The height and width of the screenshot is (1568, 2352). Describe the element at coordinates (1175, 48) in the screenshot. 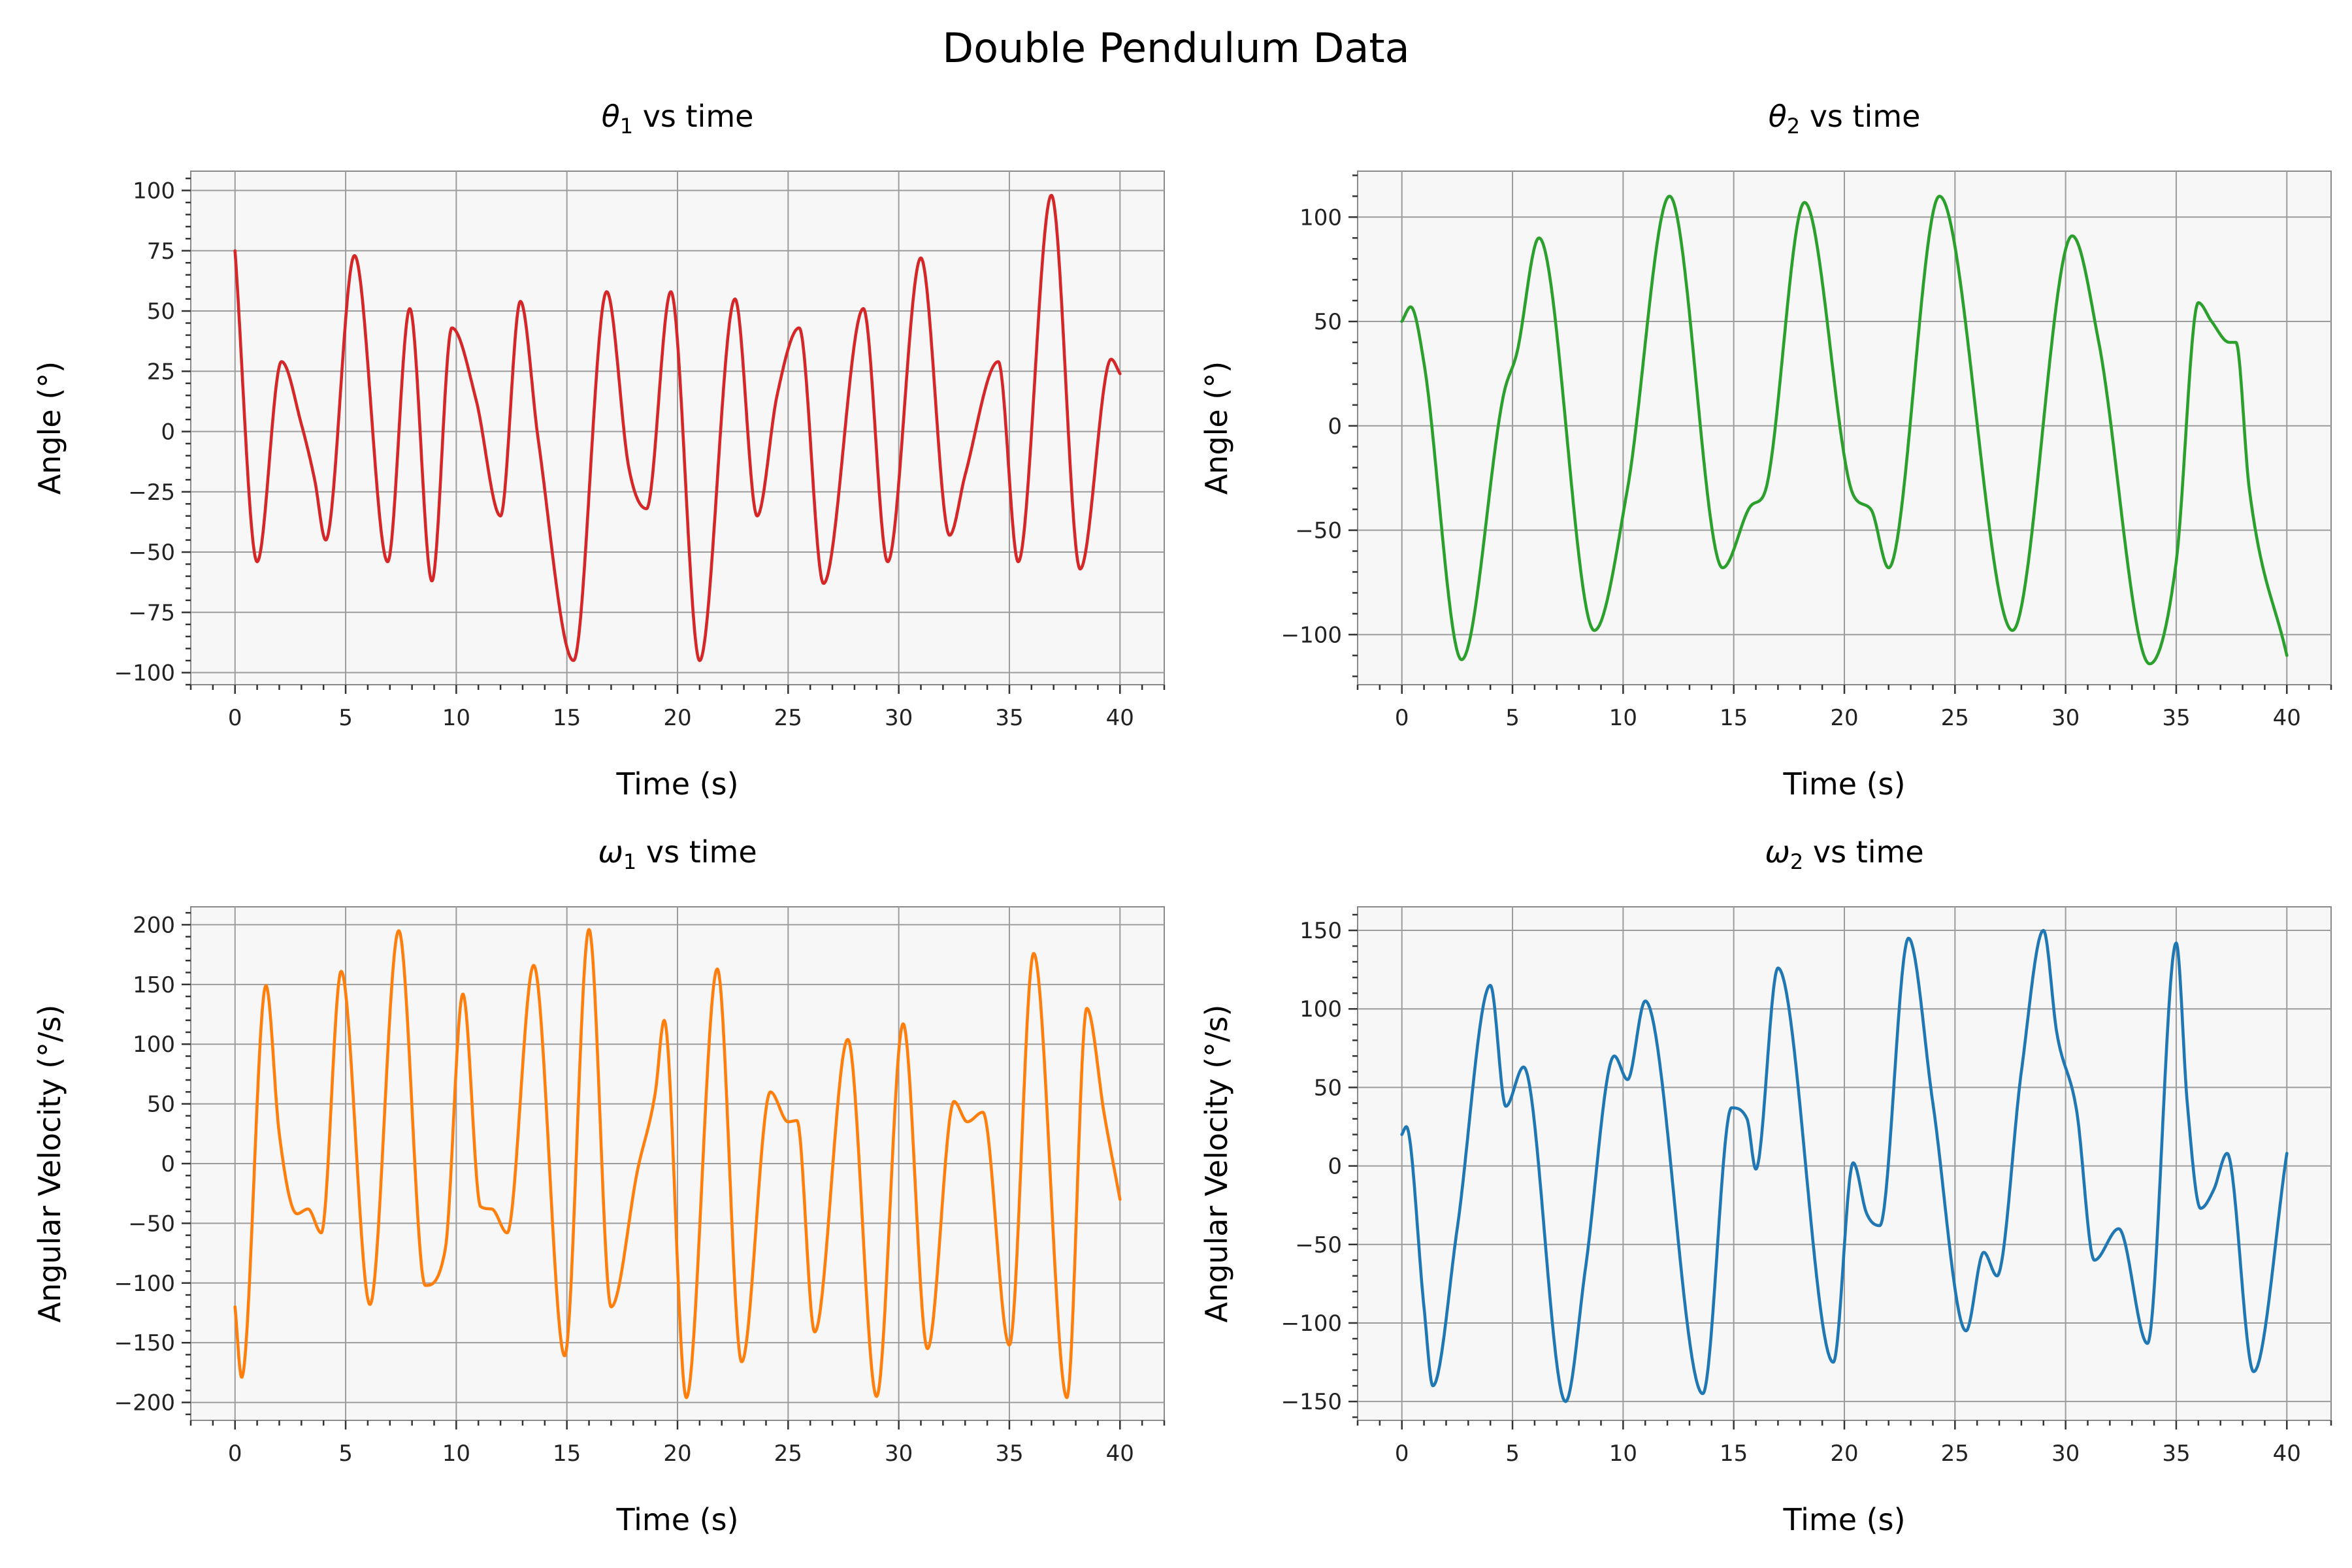

I see `figure-title: Double Pendulum Data` at that location.